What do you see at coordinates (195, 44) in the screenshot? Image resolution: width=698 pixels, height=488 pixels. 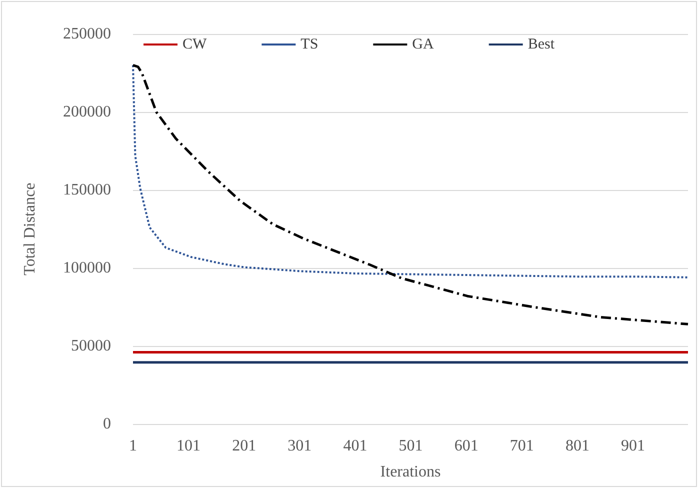 I see `legend-label: CW` at bounding box center [195, 44].